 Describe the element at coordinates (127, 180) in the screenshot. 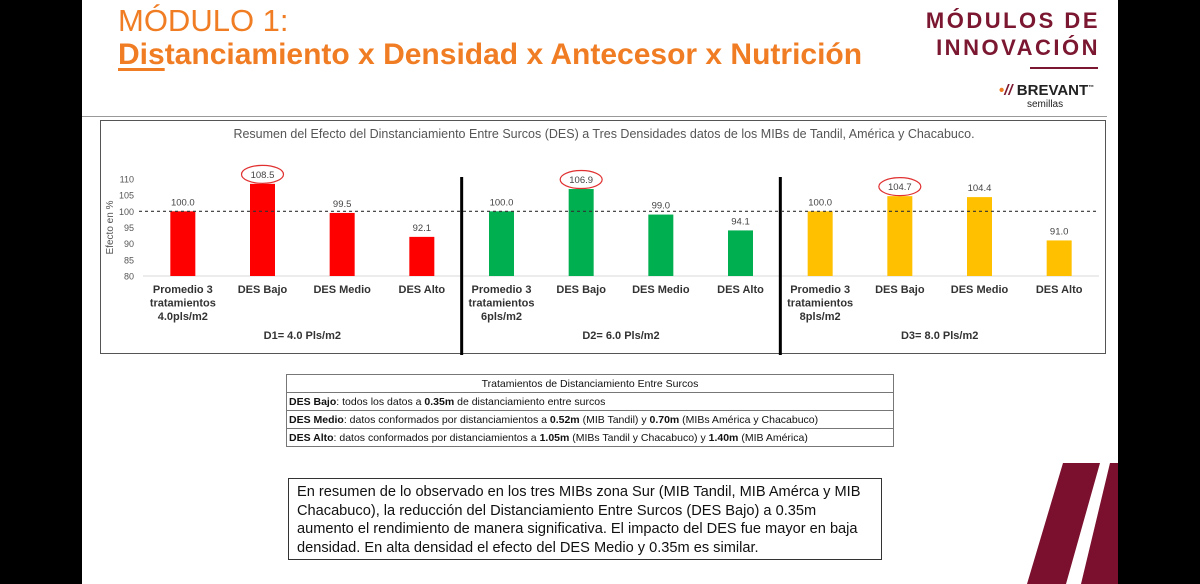

I see `y-tick-label: 110` at that location.